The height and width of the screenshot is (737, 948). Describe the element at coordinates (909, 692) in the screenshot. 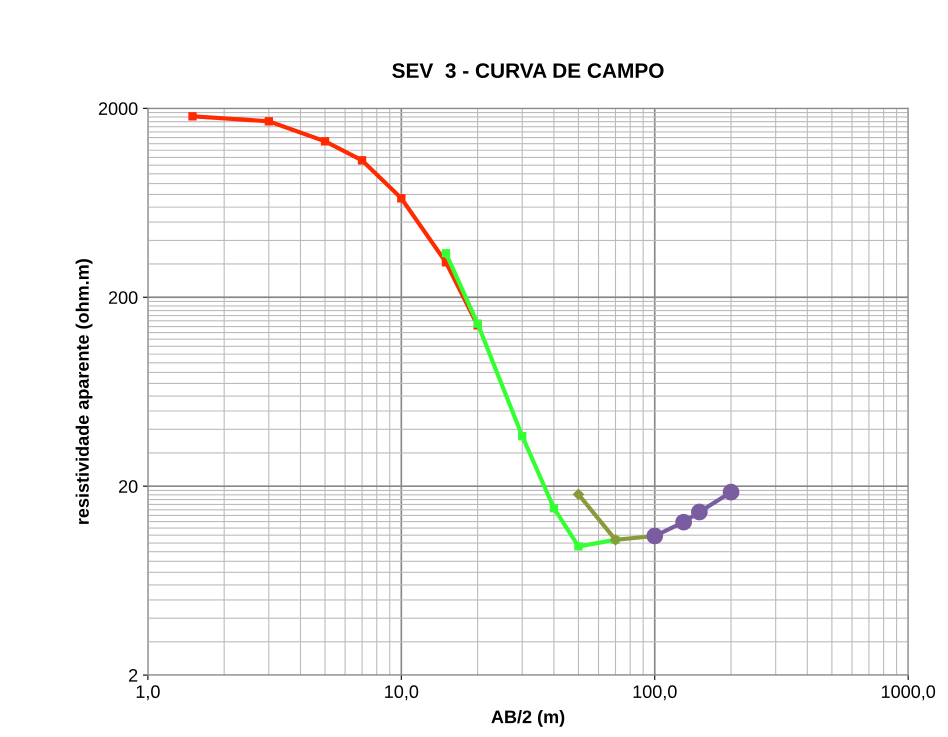

I see `x-tick-label: 1000,0` at that location.